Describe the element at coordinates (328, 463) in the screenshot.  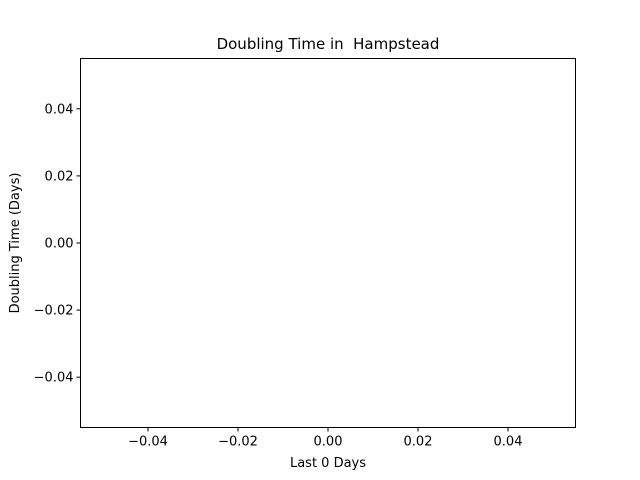
I see `x-axis-label: Last 0 Days` at that location.